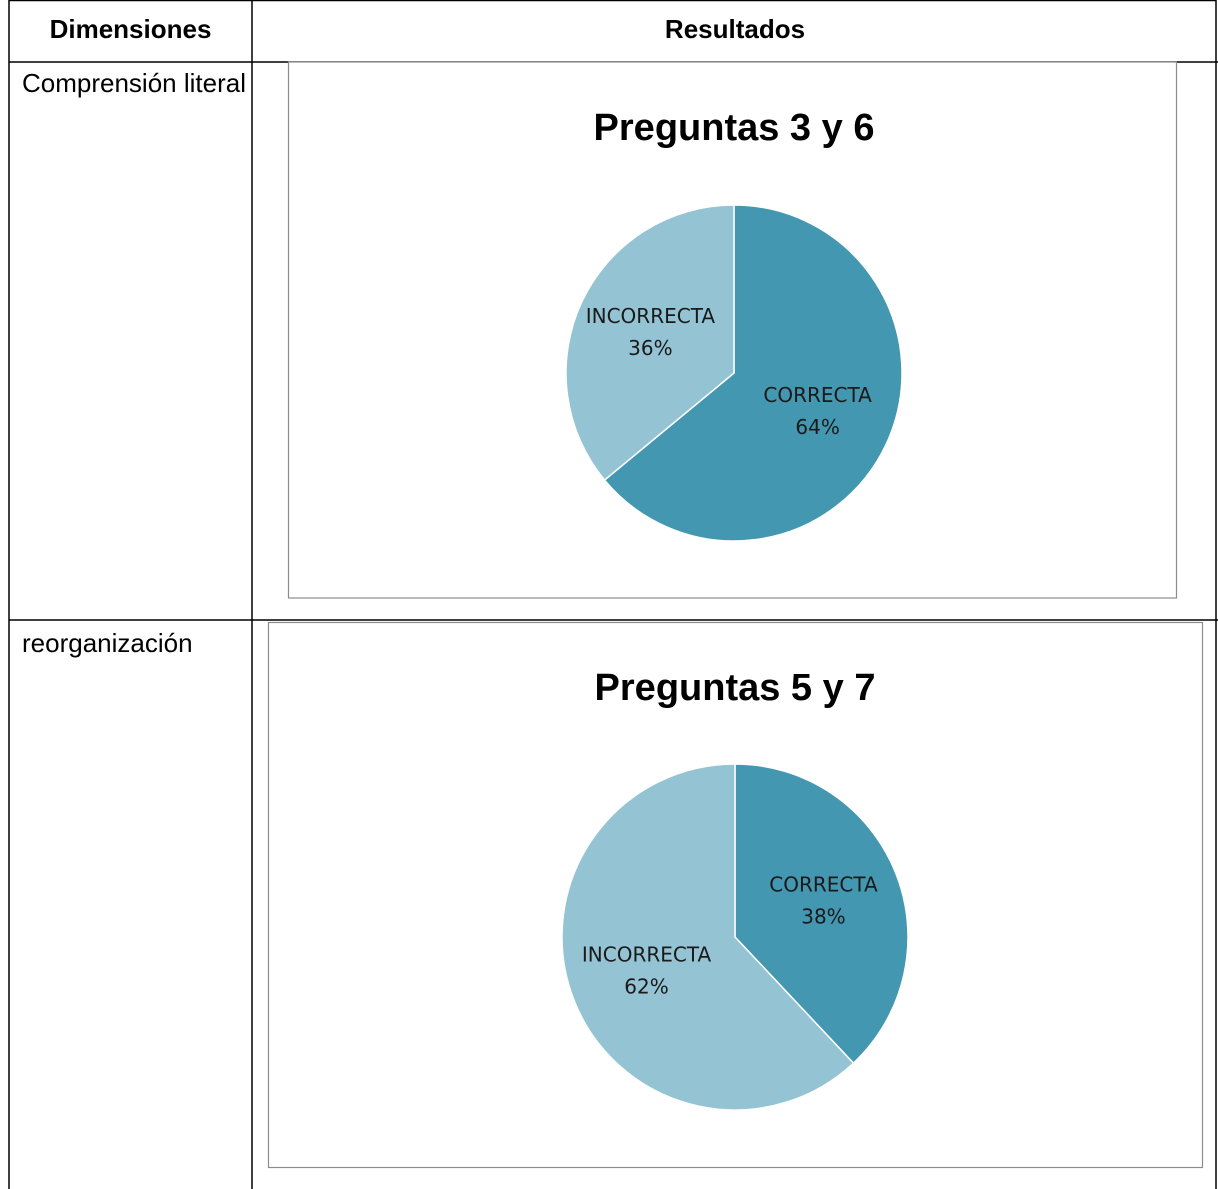 The width and height of the screenshot is (1218, 1189). What do you see at coordinates (107, 643) in the screenshot?
I see `dimension-cell: reorganización` at bounding box center [107, 643].